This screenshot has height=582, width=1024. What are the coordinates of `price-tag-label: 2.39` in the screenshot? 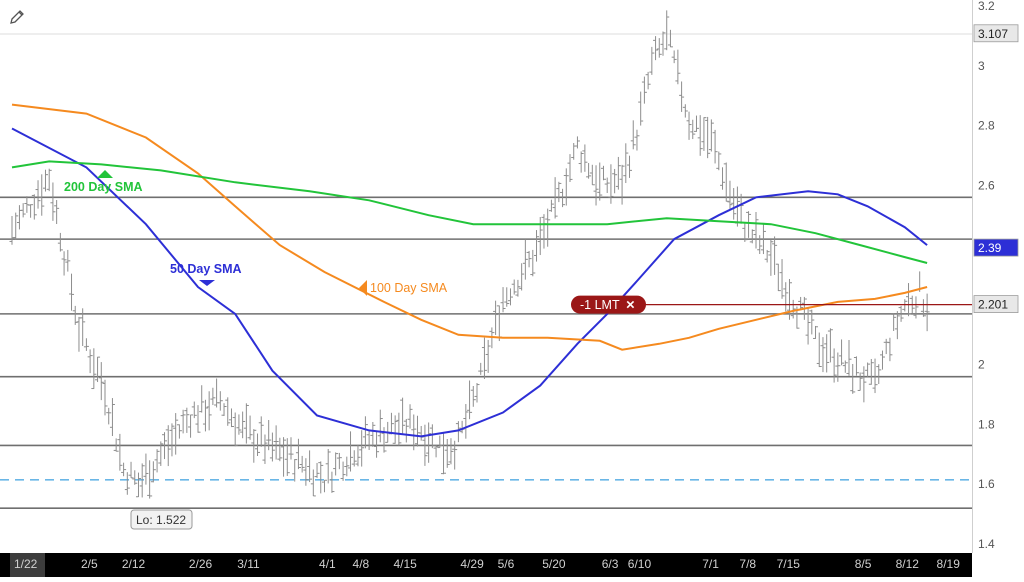 It's located at (990, 248).